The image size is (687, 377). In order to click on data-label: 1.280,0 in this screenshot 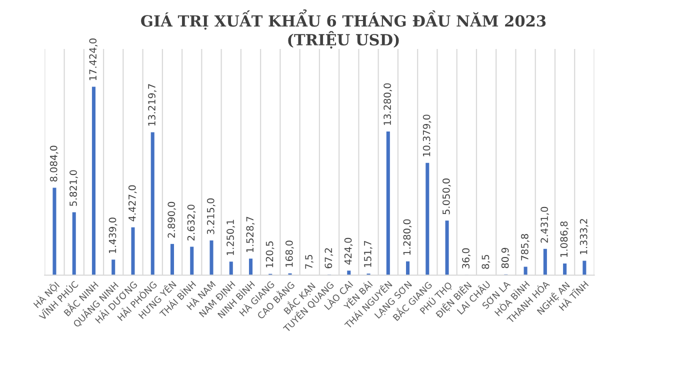, I will do `click(407, 237)`.